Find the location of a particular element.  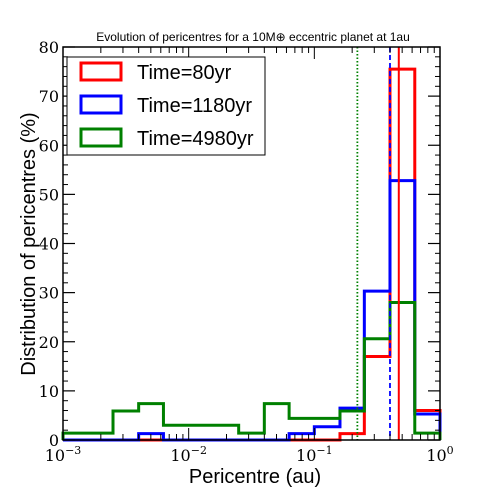

y-tick-label: 60 is located at coordinates (49, 145).